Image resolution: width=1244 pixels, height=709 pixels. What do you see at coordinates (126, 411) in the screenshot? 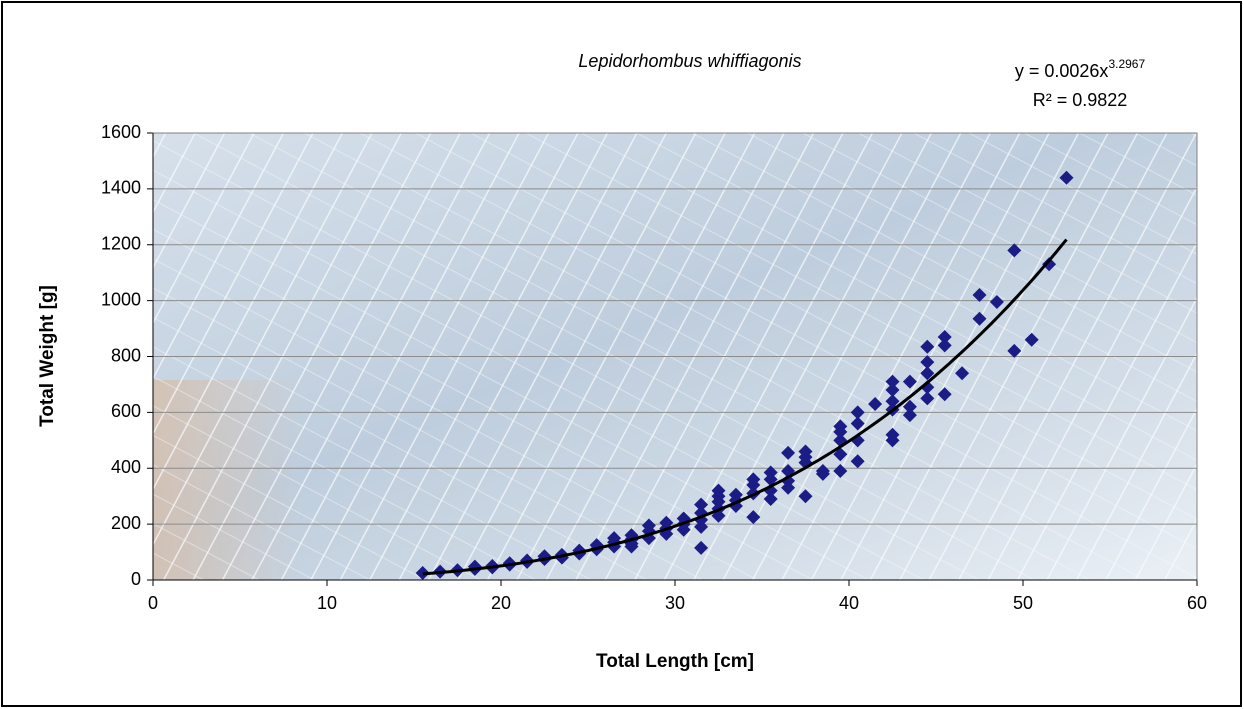
I see `y-tick-label: 600` at bounding box center [126, 411].